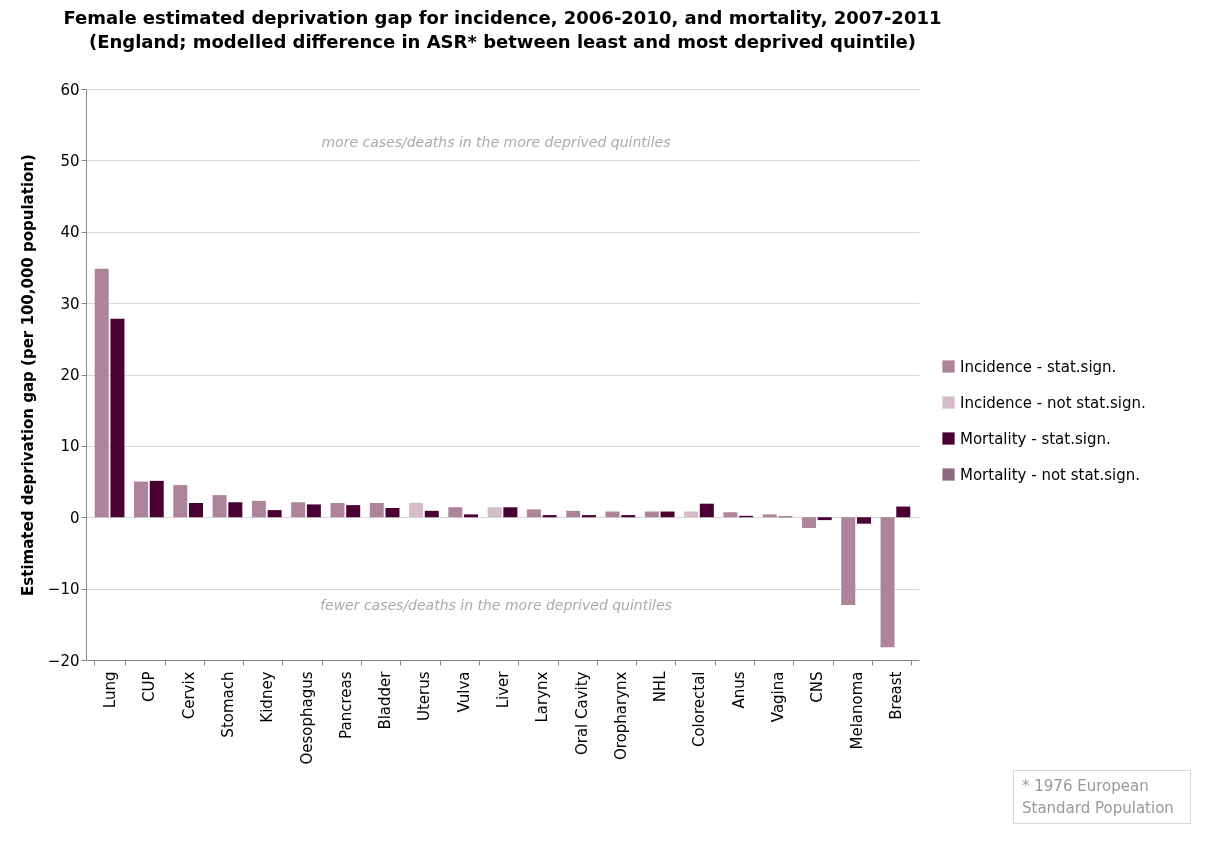 This screenshot has width=1222, height=845. I want to click on x-tick-label: Uterus, so click(424, 696).